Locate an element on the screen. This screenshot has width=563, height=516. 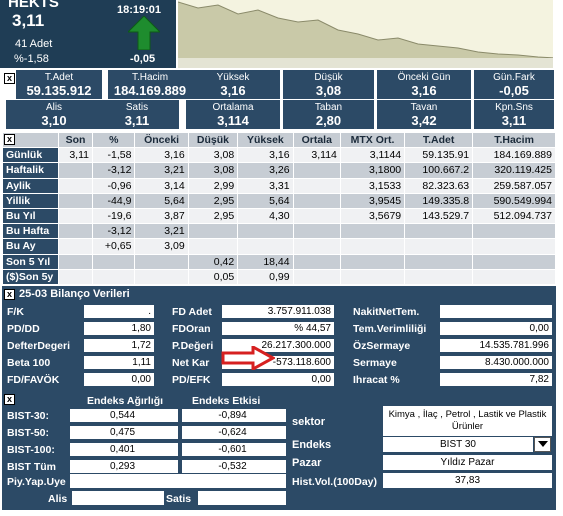
table-cell: 4,30 is located at coordinates (265, 216).